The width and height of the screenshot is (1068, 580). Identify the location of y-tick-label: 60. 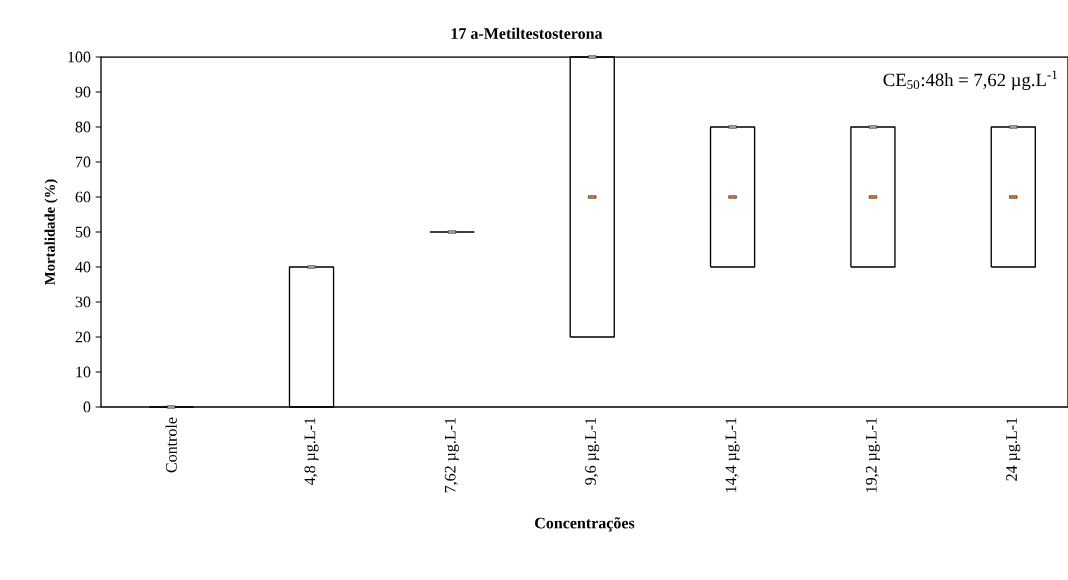
(83, 197).